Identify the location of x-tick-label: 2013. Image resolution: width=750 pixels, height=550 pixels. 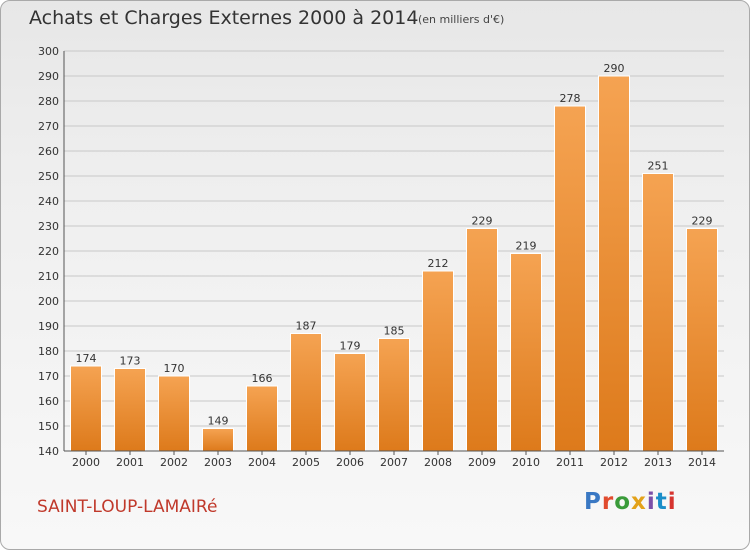
(658, 462).